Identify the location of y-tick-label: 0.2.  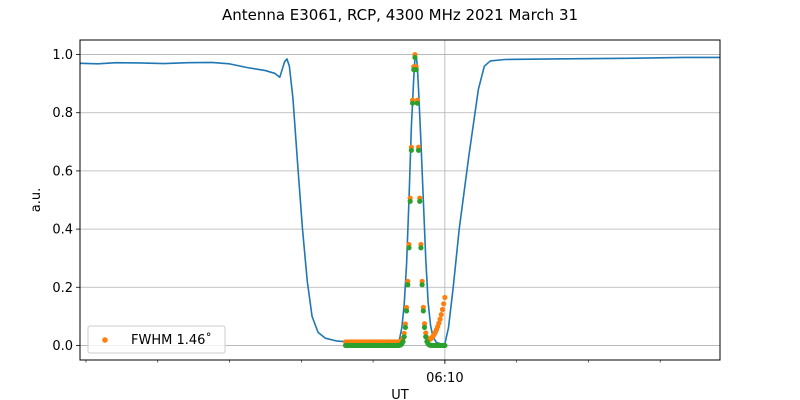
(62, 288).